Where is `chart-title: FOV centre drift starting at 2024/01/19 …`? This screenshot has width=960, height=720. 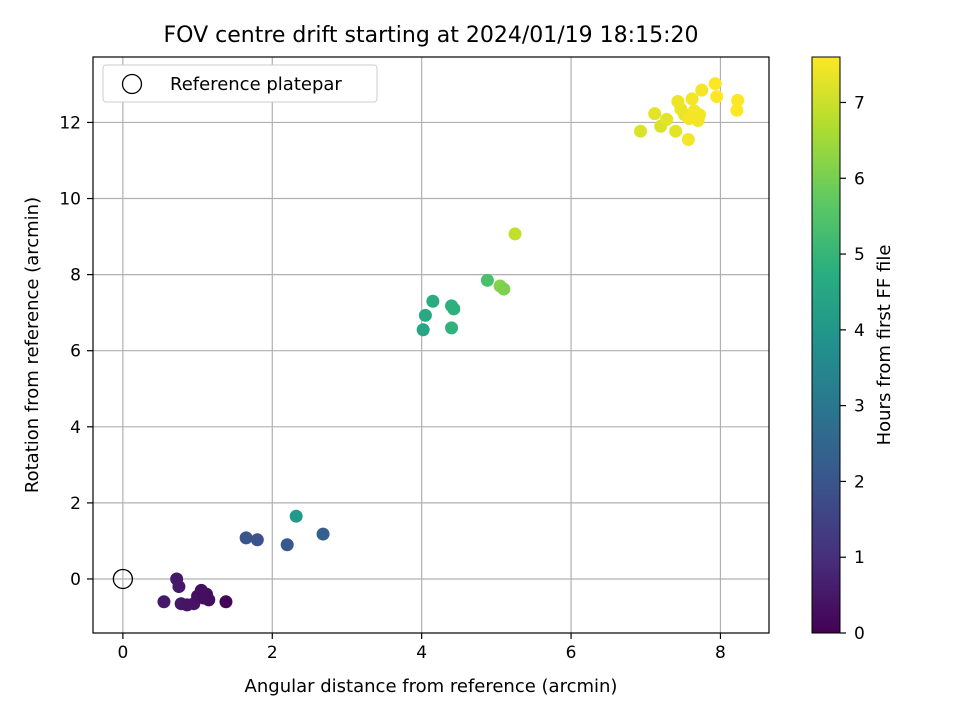
chart-title: FOV centre drift starting at 2024/01/19 … is located at coordinates (431, 35).